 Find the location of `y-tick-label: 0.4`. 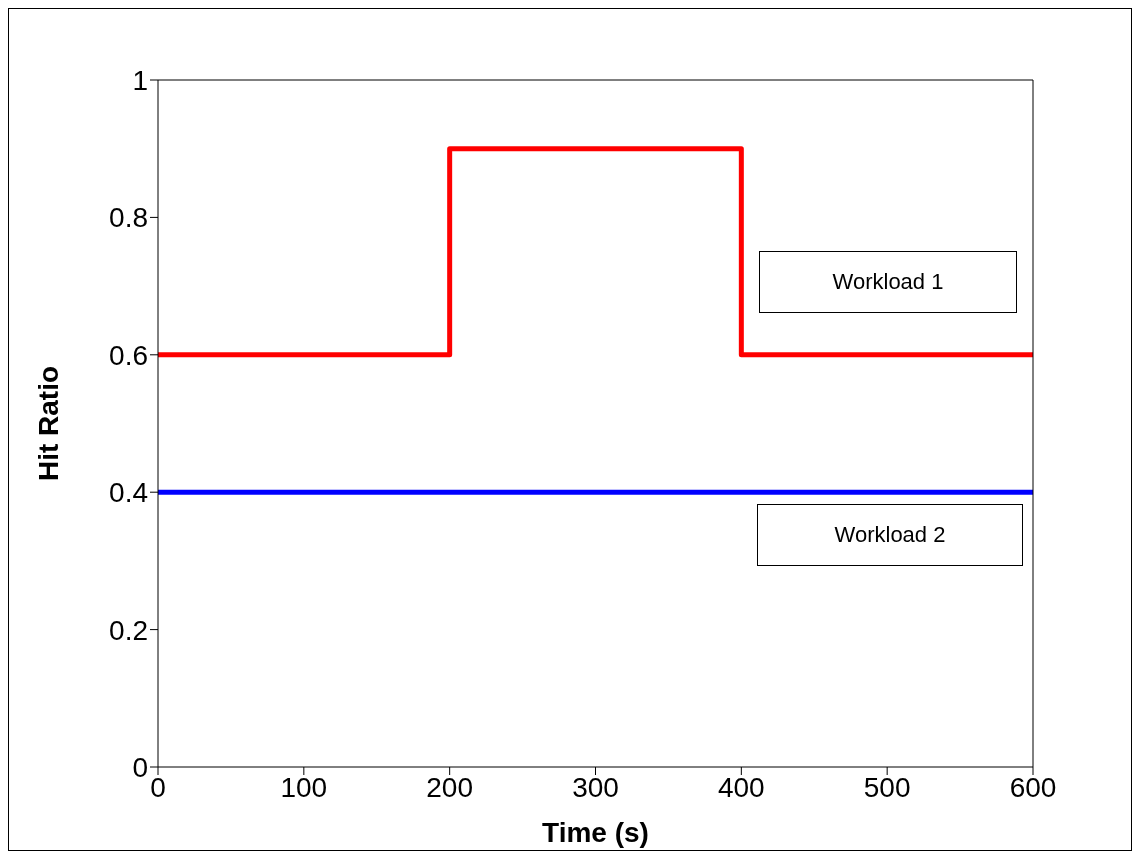

y-tick-label: 0.4 is located at coordinates (128, 493).